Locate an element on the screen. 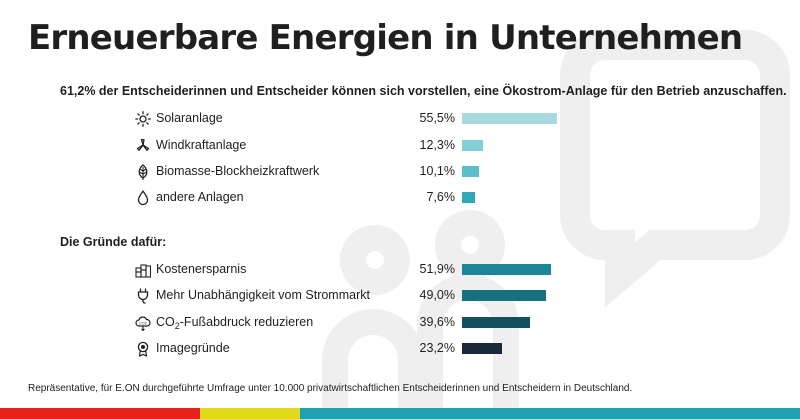 Image resolution: width=800 pixels, height=419 pixels. sun-icon is located at coordinates (143, 119).